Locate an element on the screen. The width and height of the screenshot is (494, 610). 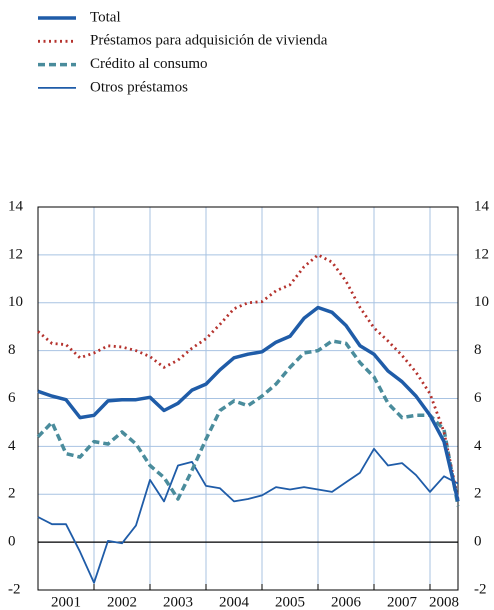
x-tick-label: 2001 is located at coordinates (66, 602).